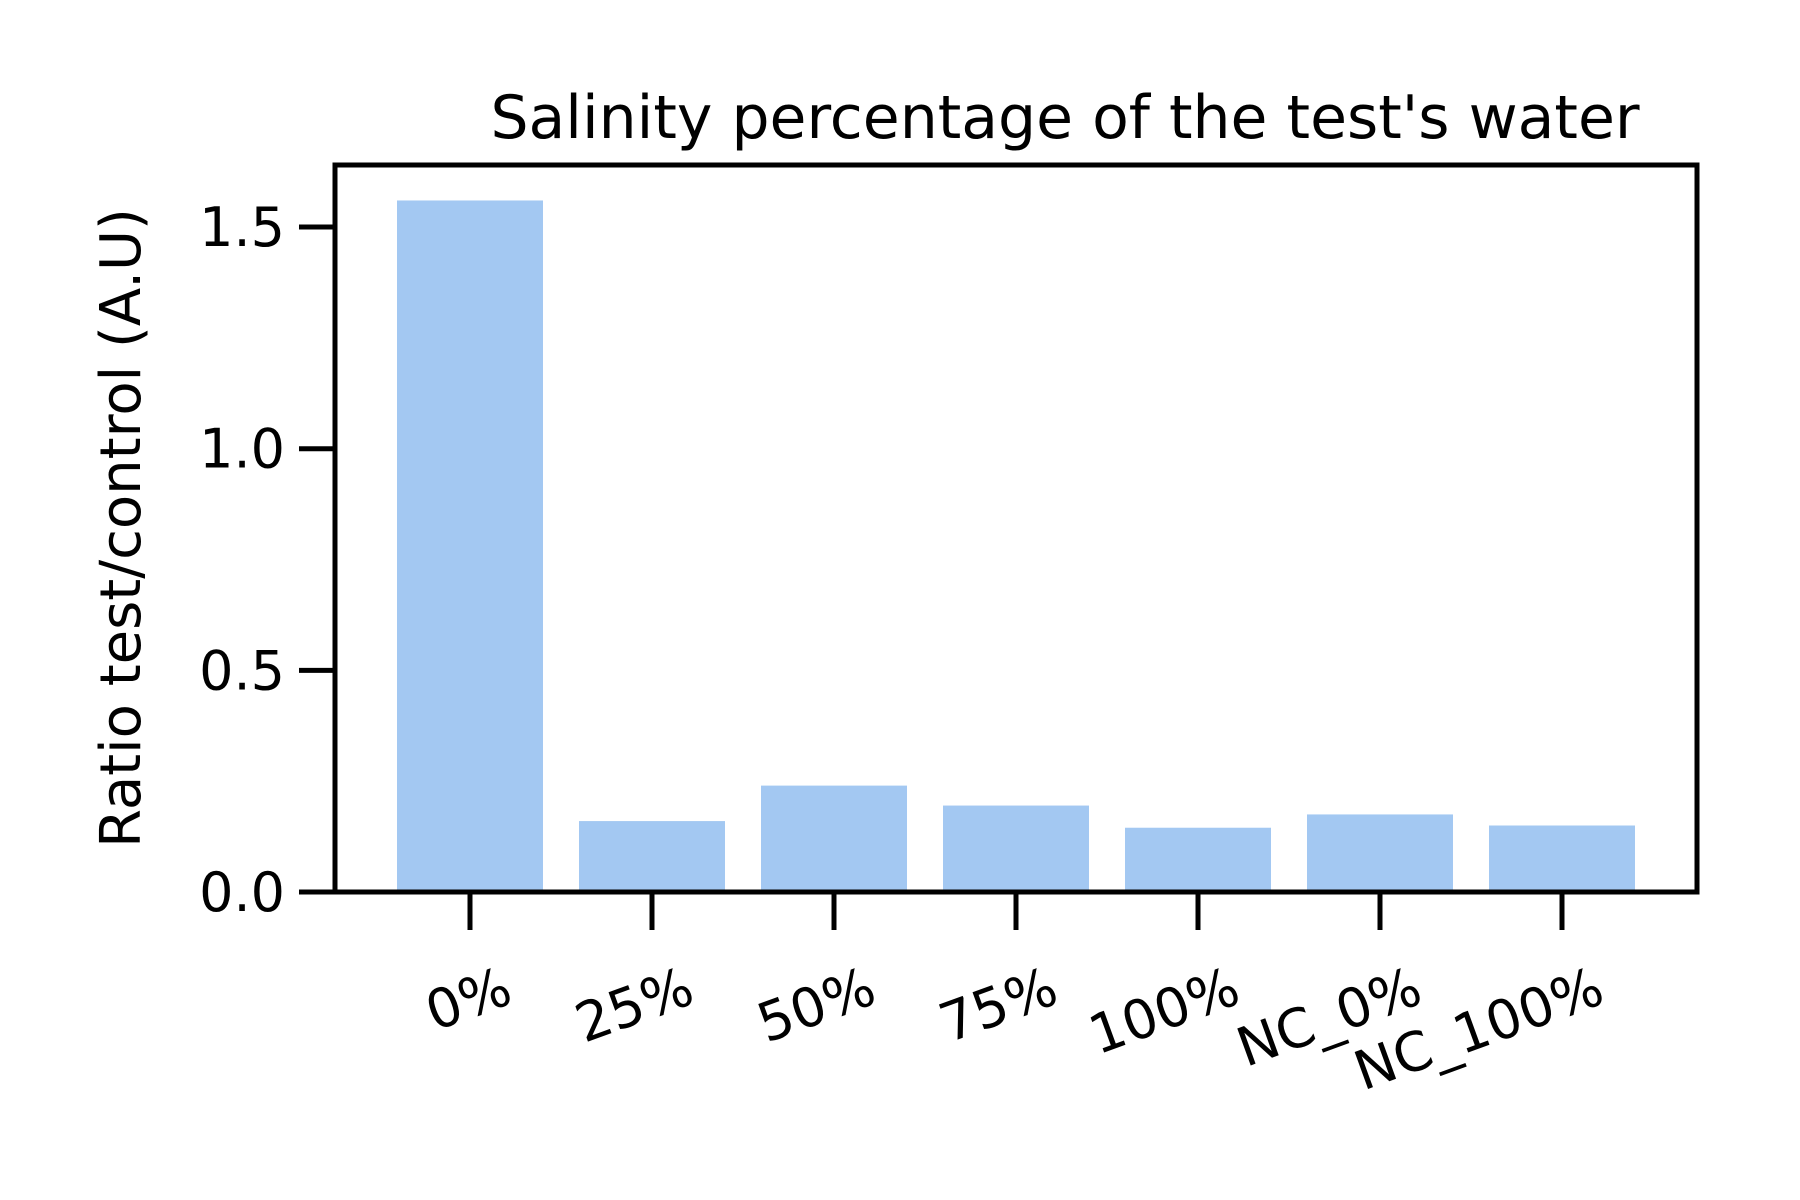  I want to click on x-axis: 0% 25% 50% 75% 100%NC_0%NC_100%, so click(1014, 997).